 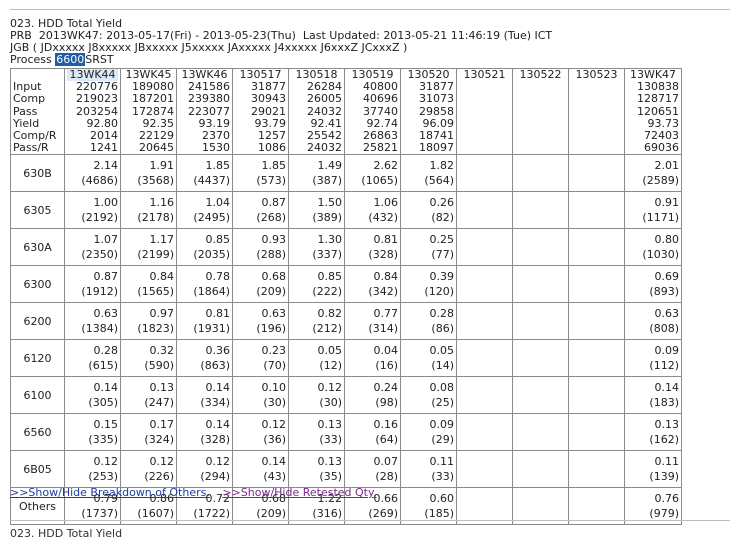 What do you see at coordinates (162, 240) in the screenshot?
I see `yield-percent: 1.17` at bounding box center [162, 240].